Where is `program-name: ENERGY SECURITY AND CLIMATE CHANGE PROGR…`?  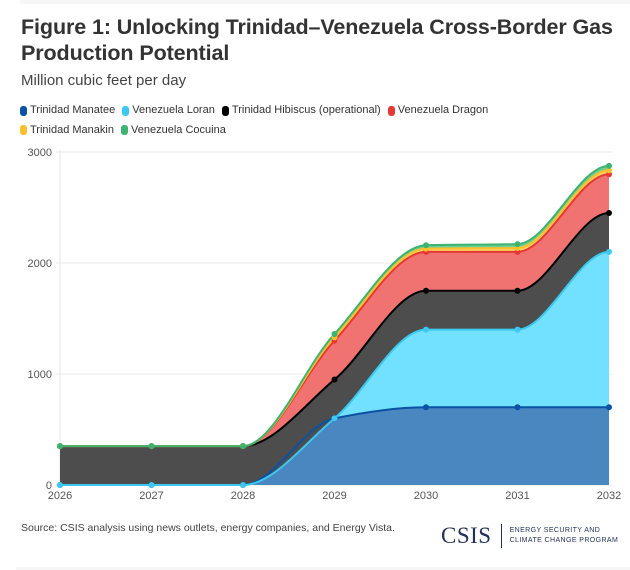 program-name: ENERGY SECURITY AND CLIMATE CHANGE PROGR… is located at coordinates (564, 536).